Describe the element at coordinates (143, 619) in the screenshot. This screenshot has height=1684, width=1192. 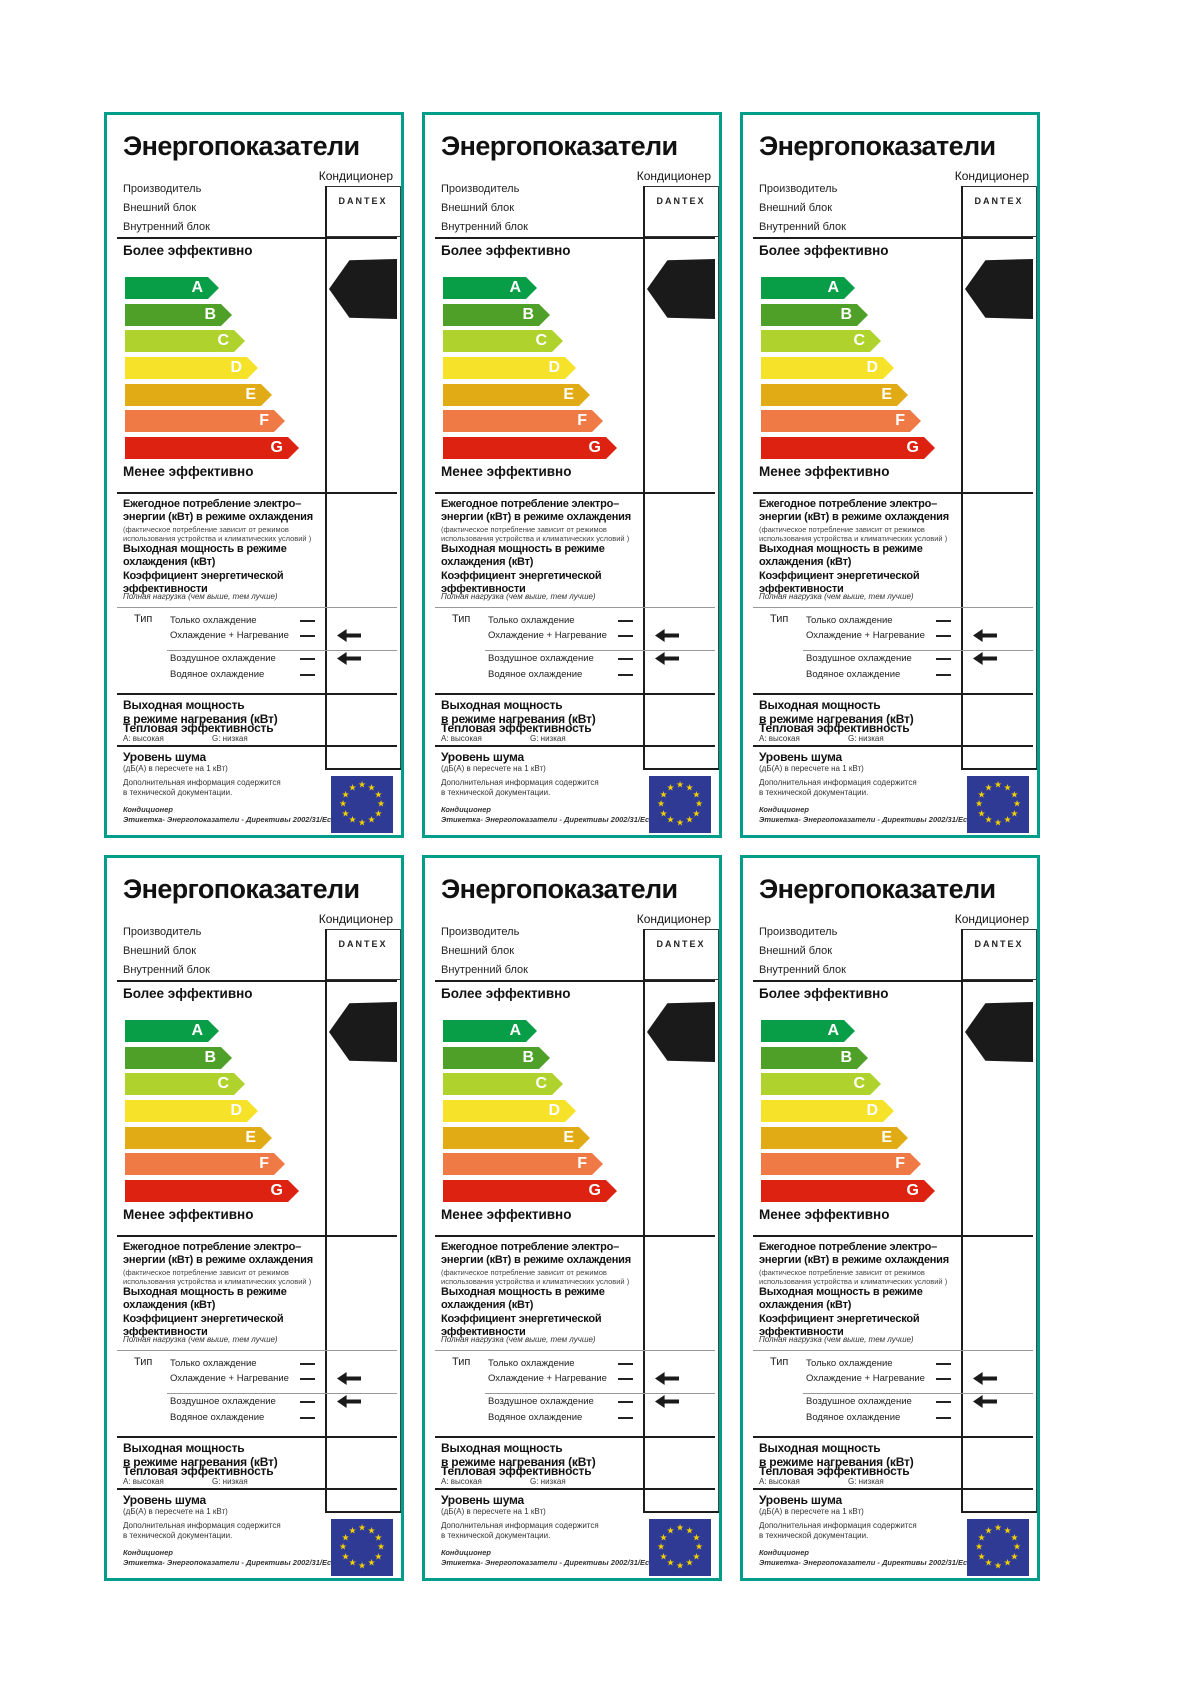
I see `type-label: Тип` at that location.